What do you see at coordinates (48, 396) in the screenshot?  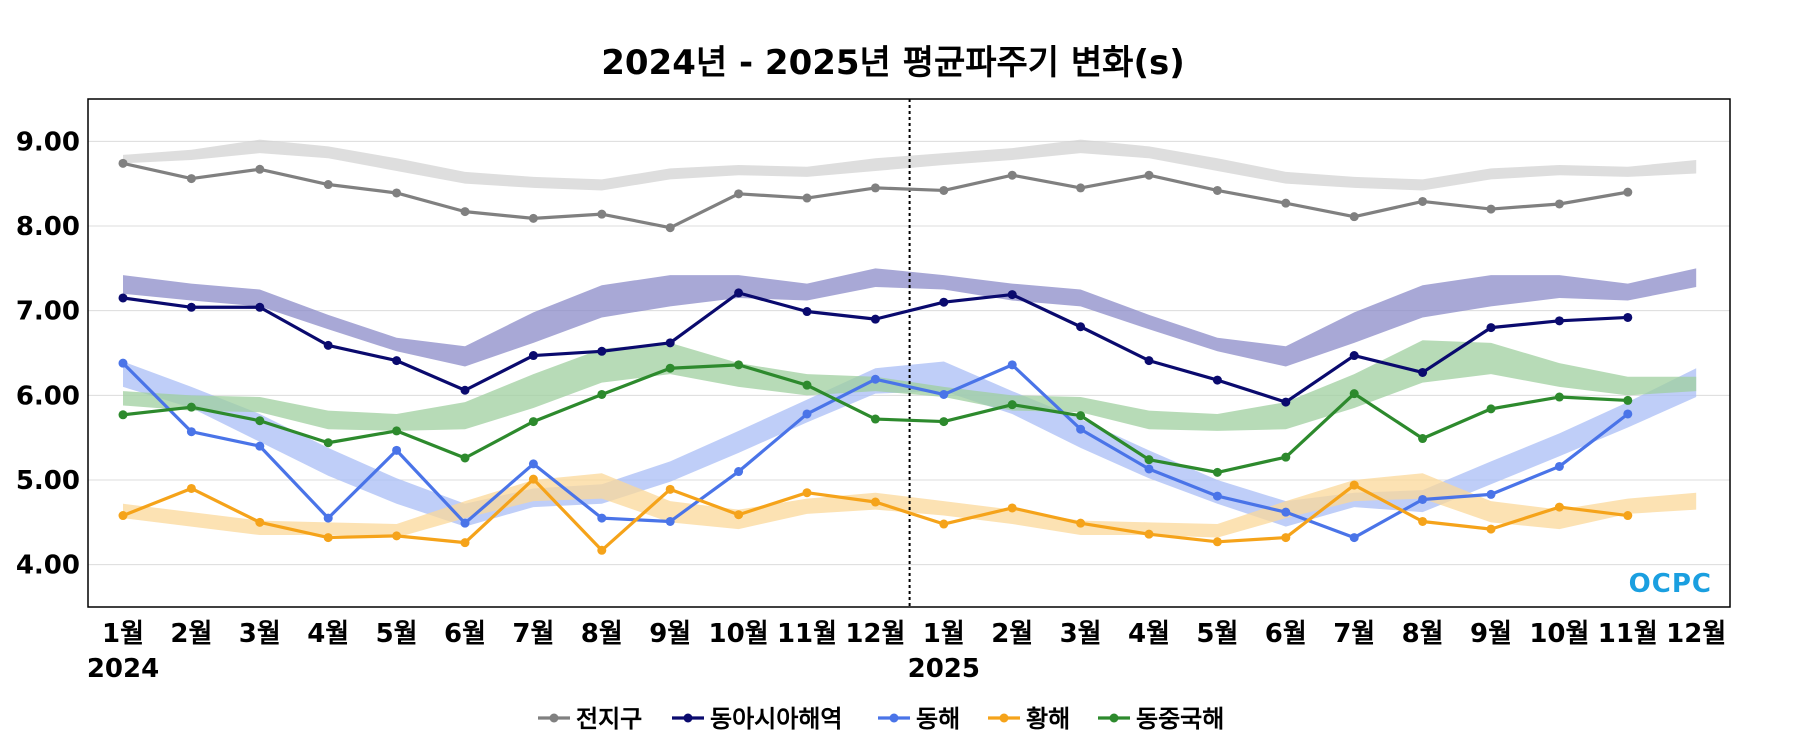 I see `y-tick-label: 6.00` at bounding box center [48, 396].